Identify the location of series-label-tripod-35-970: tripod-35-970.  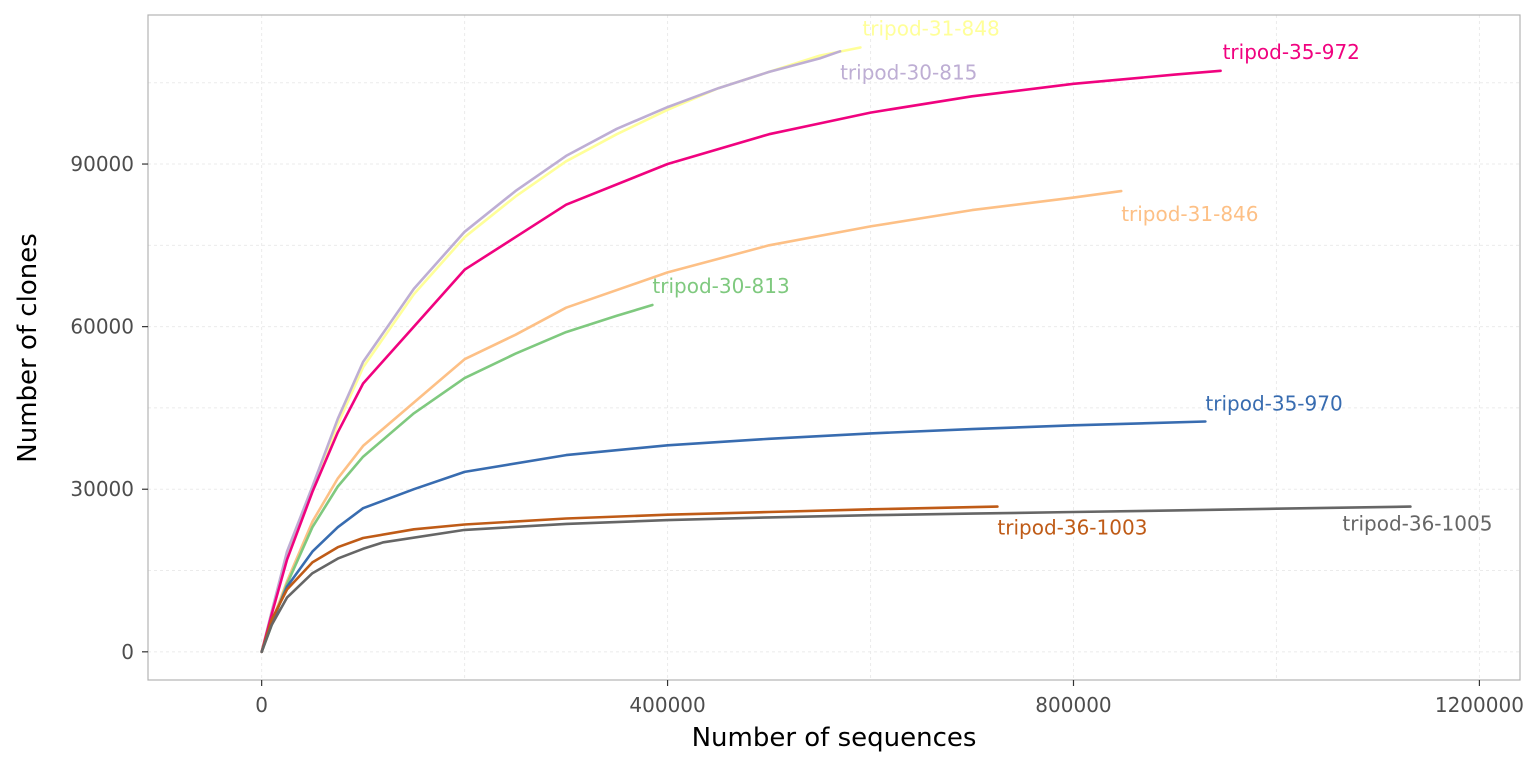
(1273, 404).